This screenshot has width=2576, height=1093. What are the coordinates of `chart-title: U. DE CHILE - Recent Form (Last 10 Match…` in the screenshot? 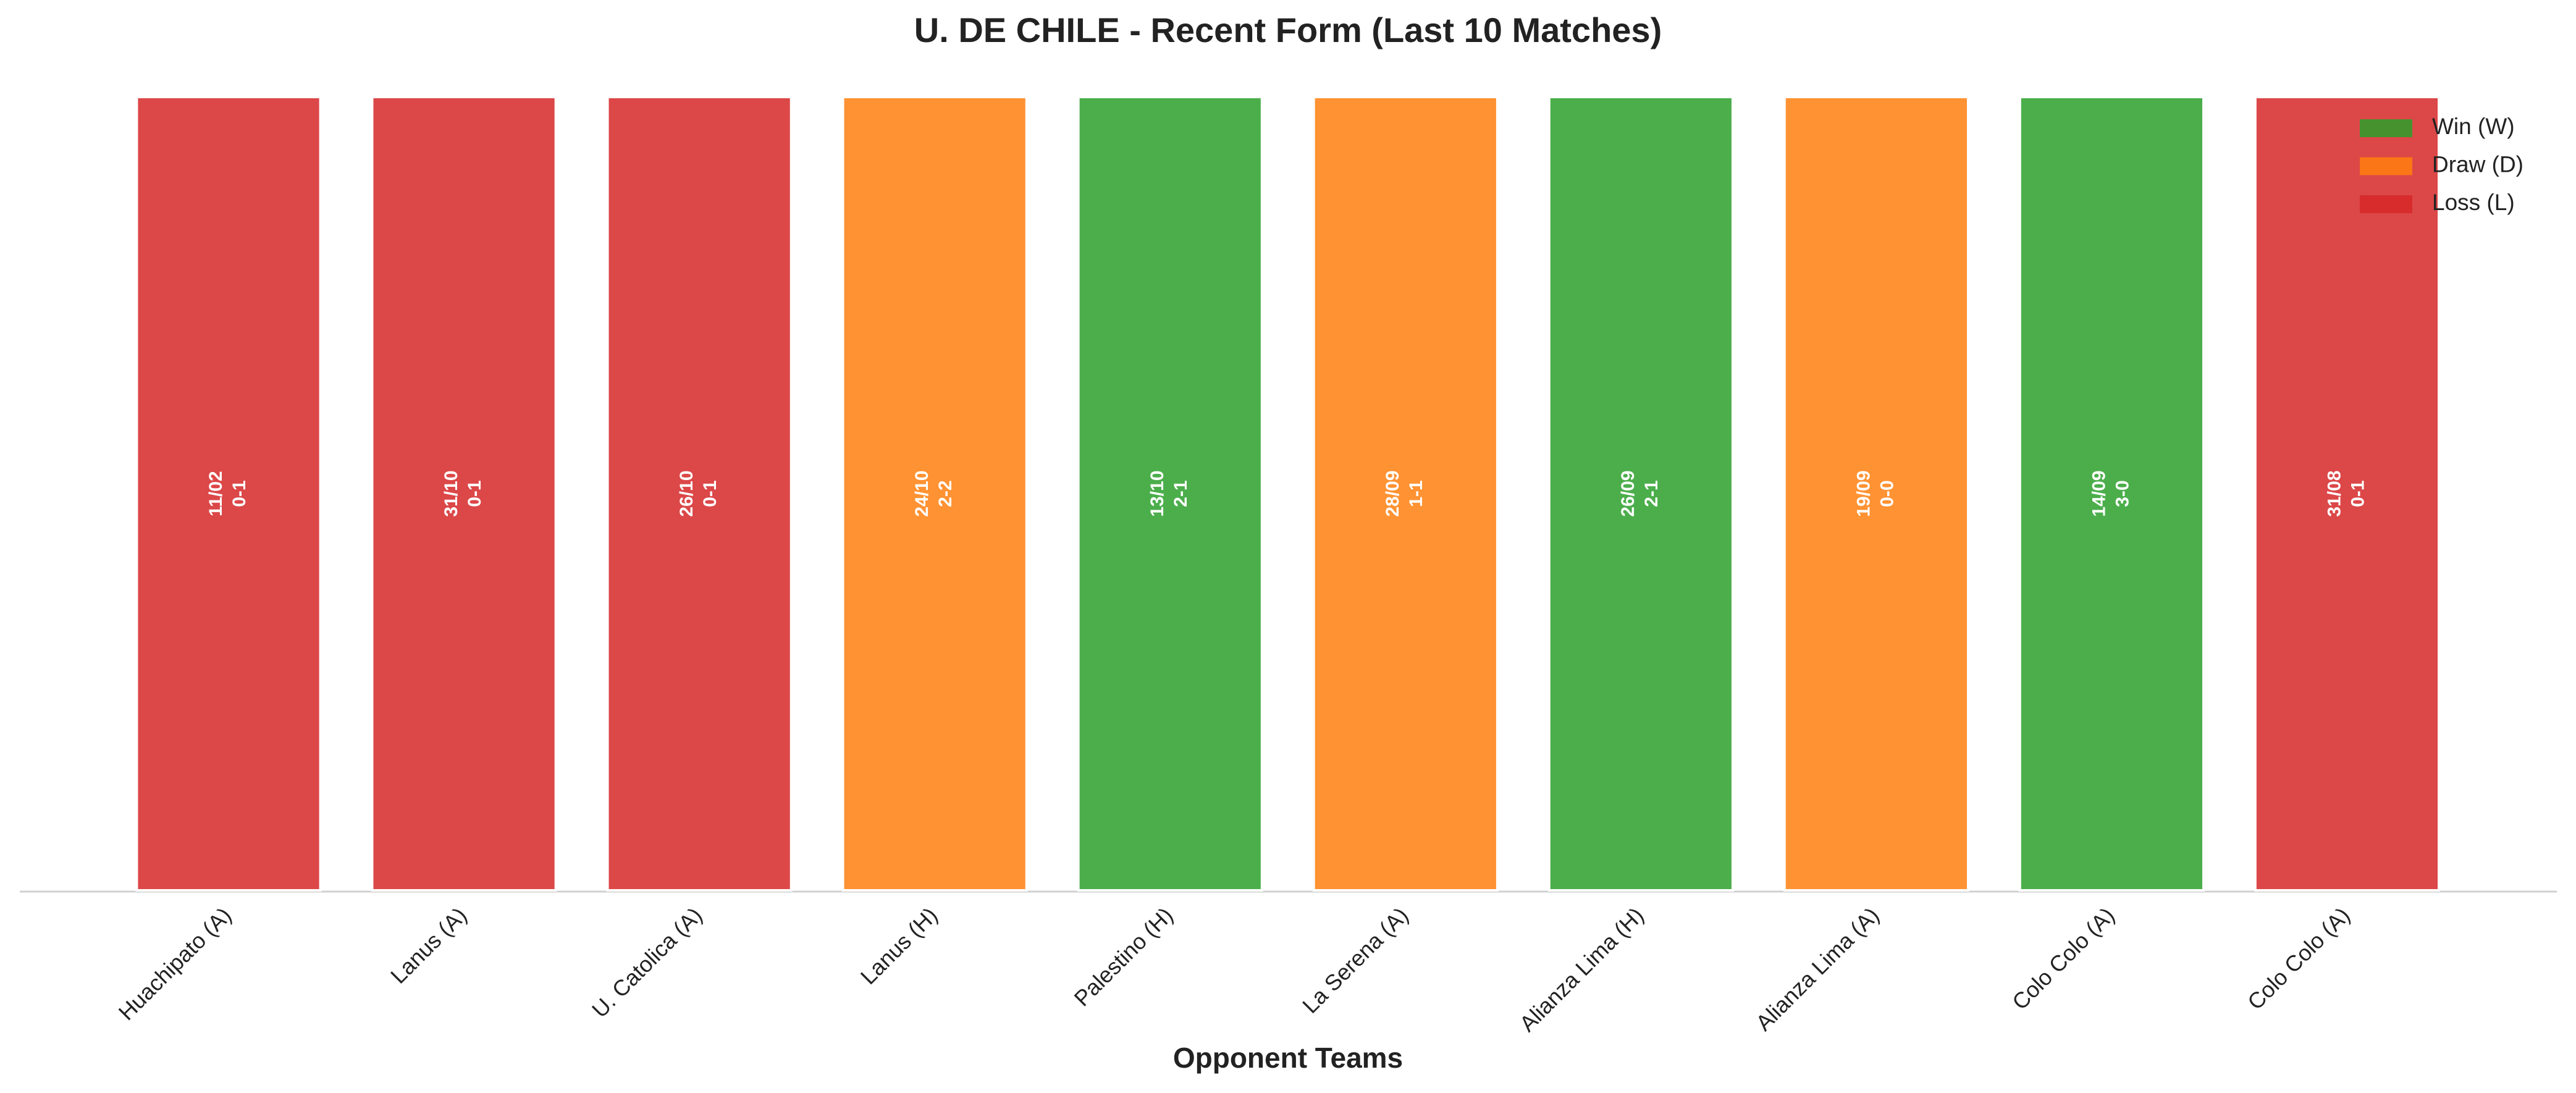 It's located at (1288, 30).